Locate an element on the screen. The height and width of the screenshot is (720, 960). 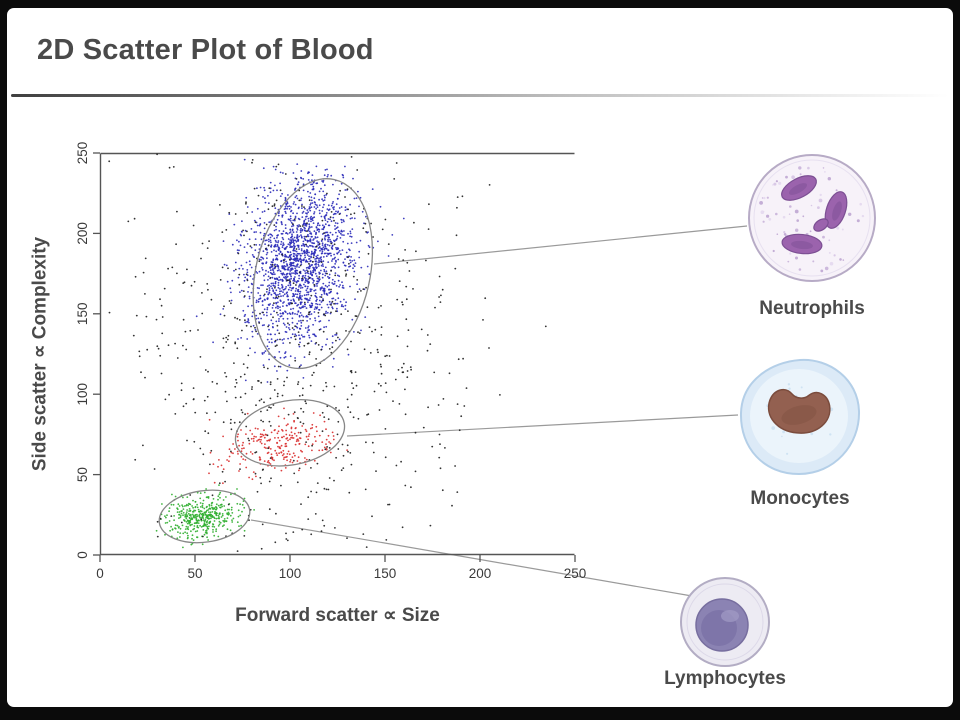
neutrophil-nucleus-lobes is located at coordinates (814, 215).